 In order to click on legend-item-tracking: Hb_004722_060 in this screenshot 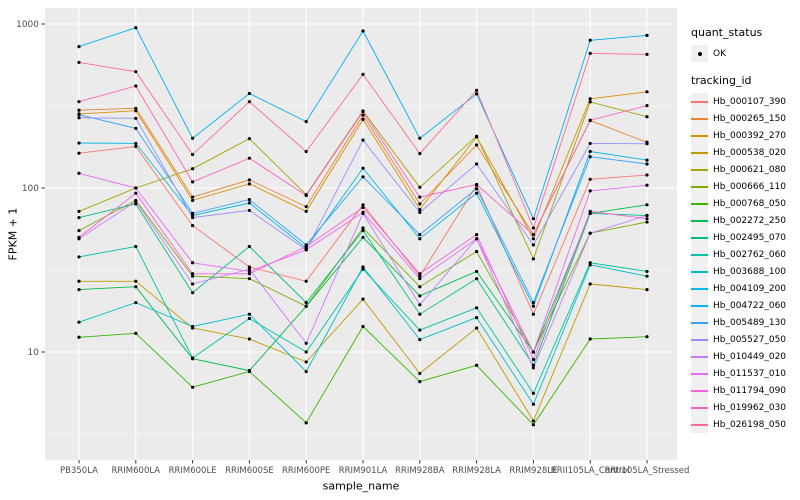, I will do `click(745, 305)`.